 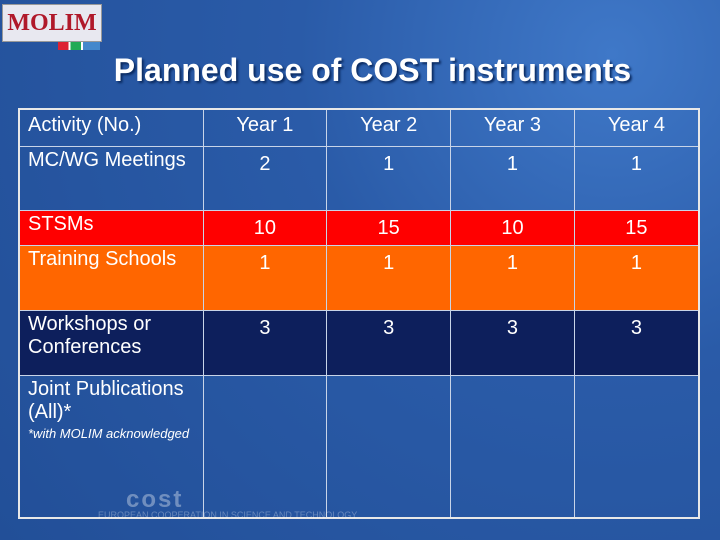 I want to click on label-cell: Workshops or Conferences, so click(x=111, y=343).